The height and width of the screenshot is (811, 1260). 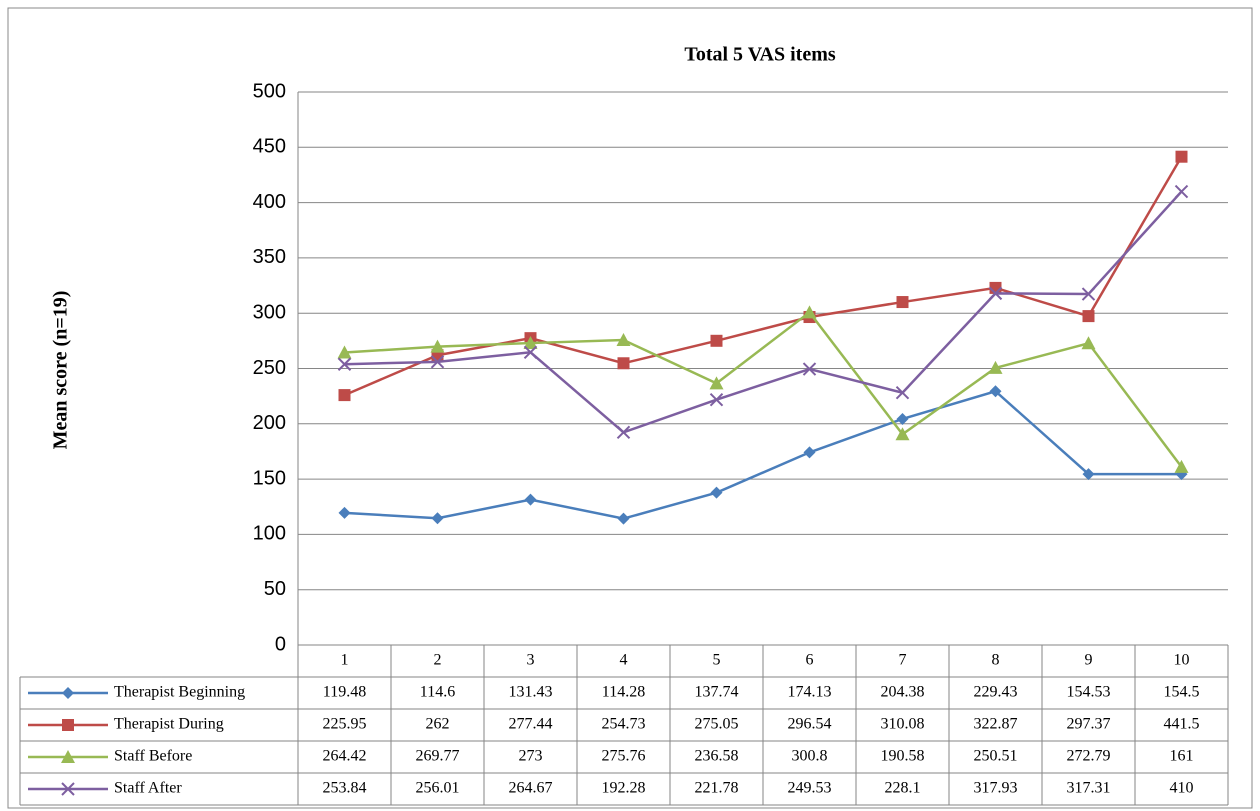 I want to click on table-value: 190.58, so click(x=903, y=756).